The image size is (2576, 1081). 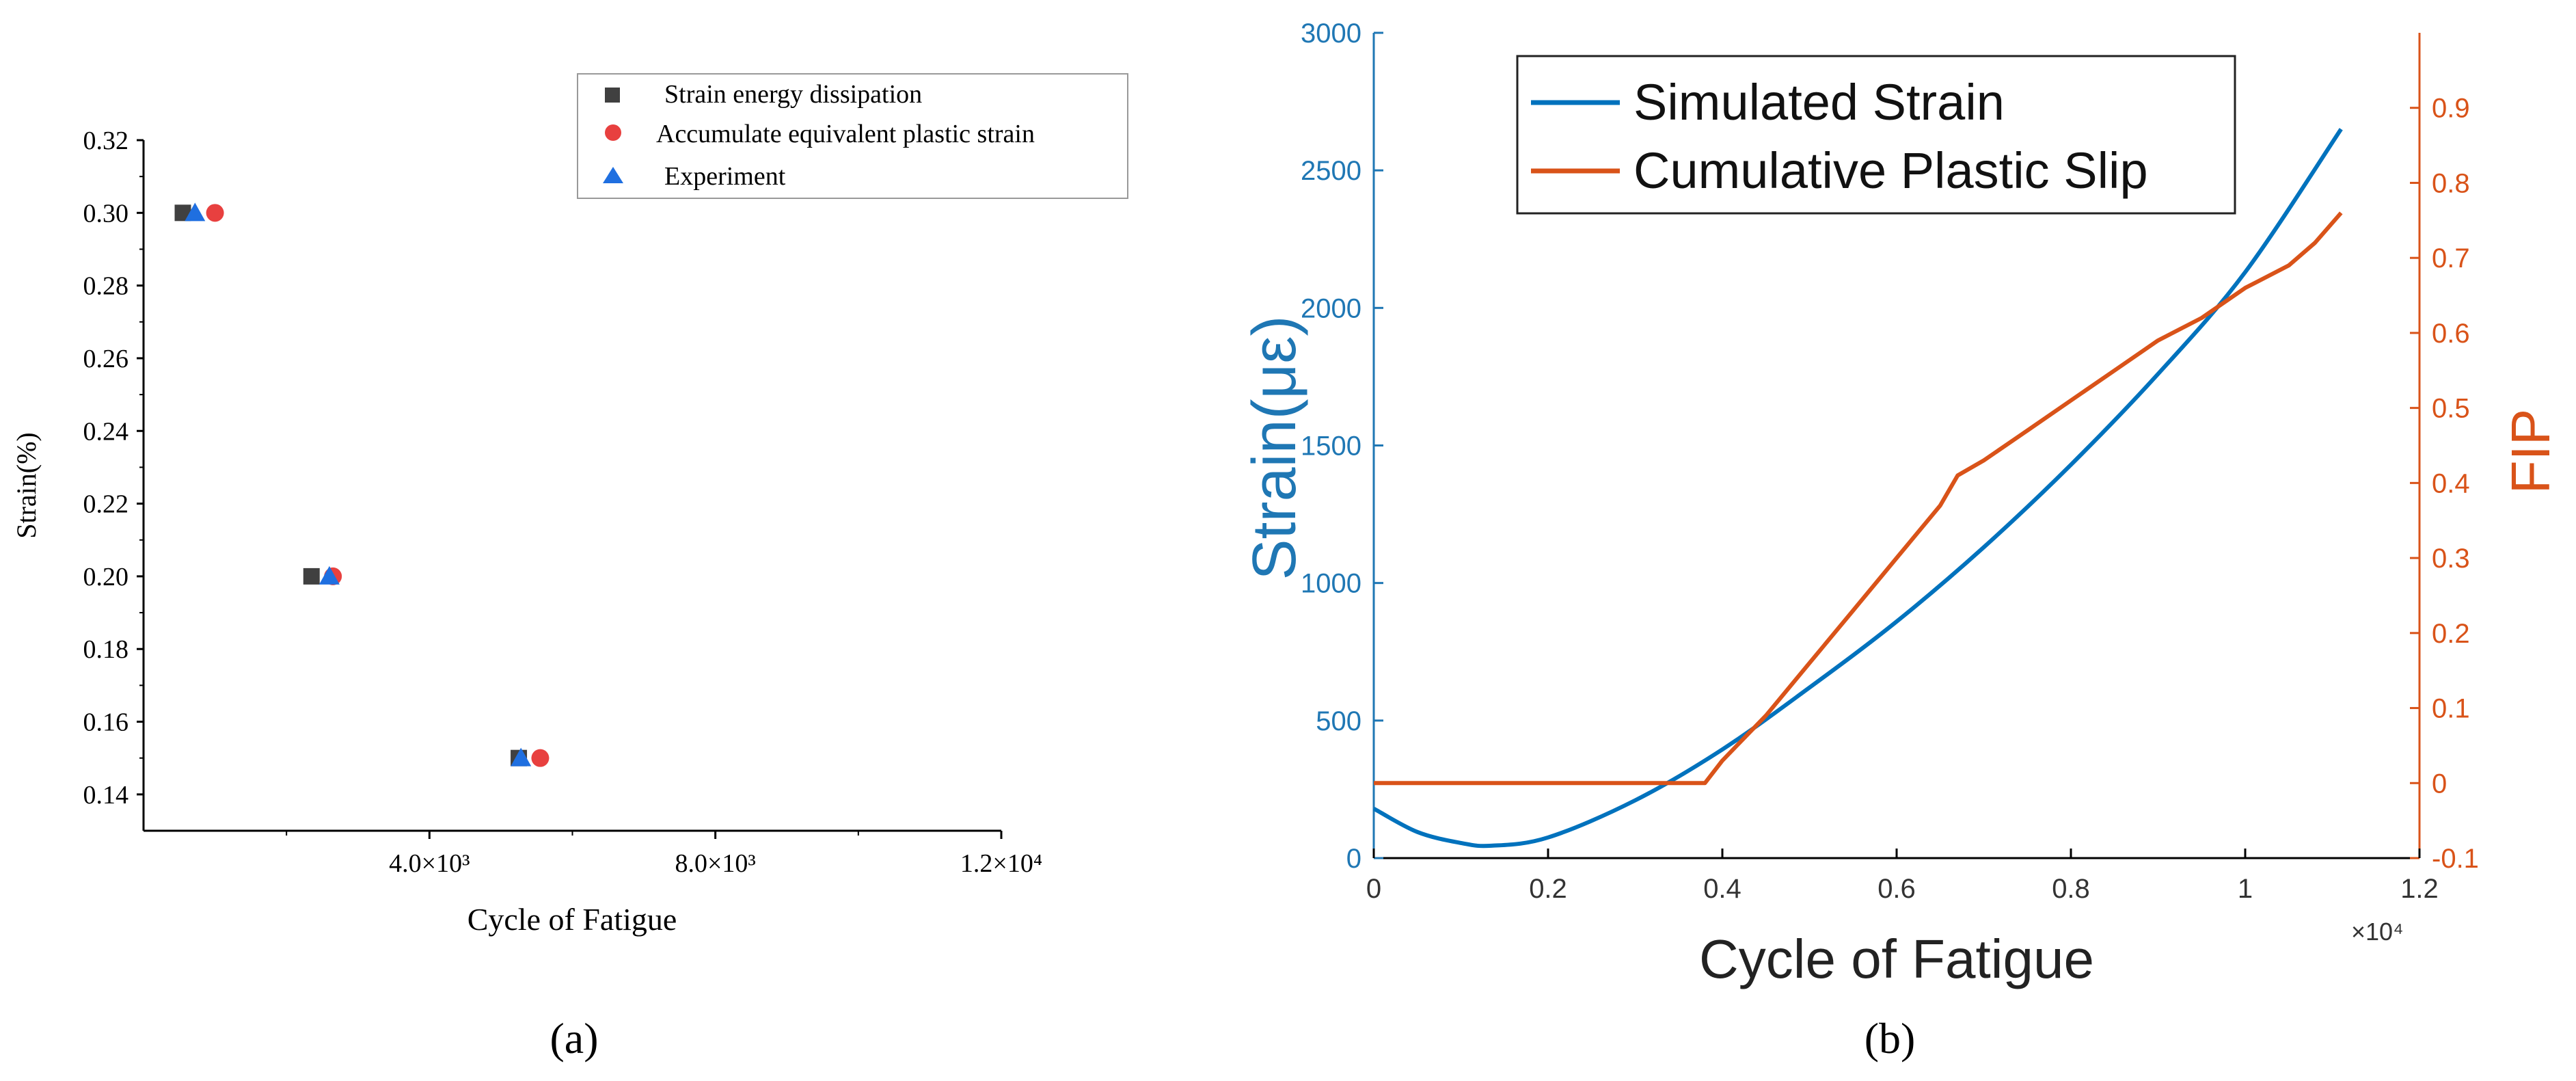 I want to click on b-left-tick-label: 3000, so click(x=1331, y=33).